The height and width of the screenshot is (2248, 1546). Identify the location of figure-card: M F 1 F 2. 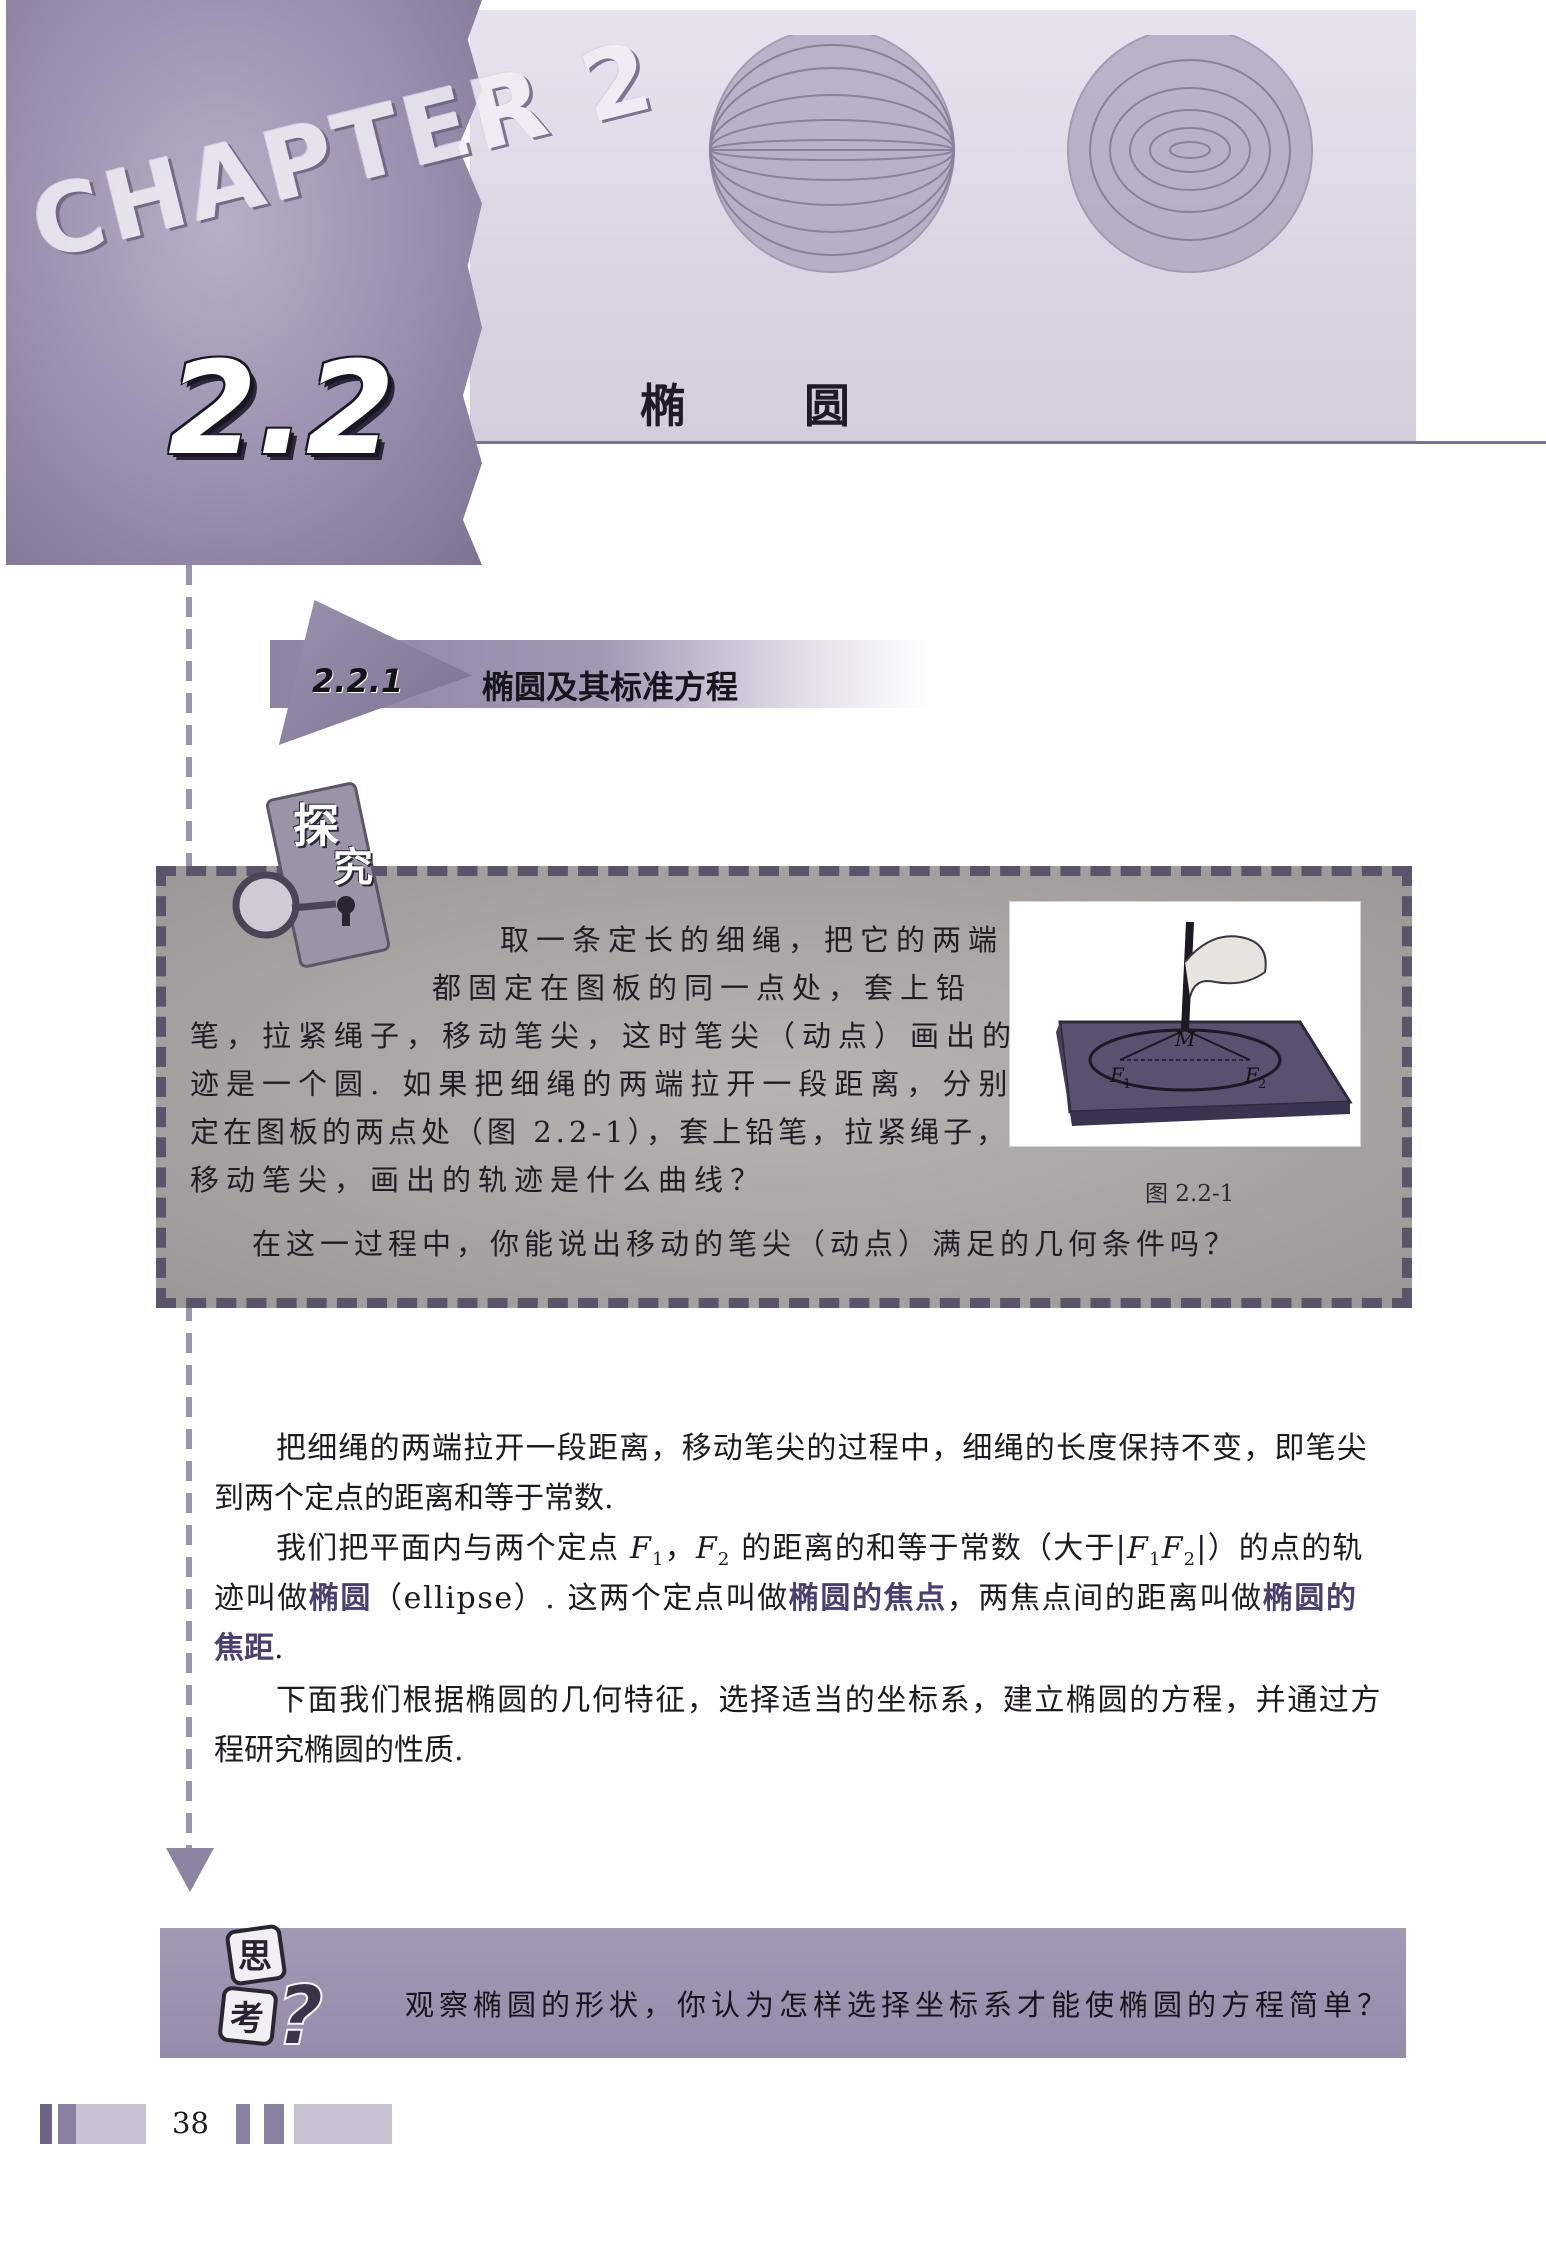
(1185, 1024).